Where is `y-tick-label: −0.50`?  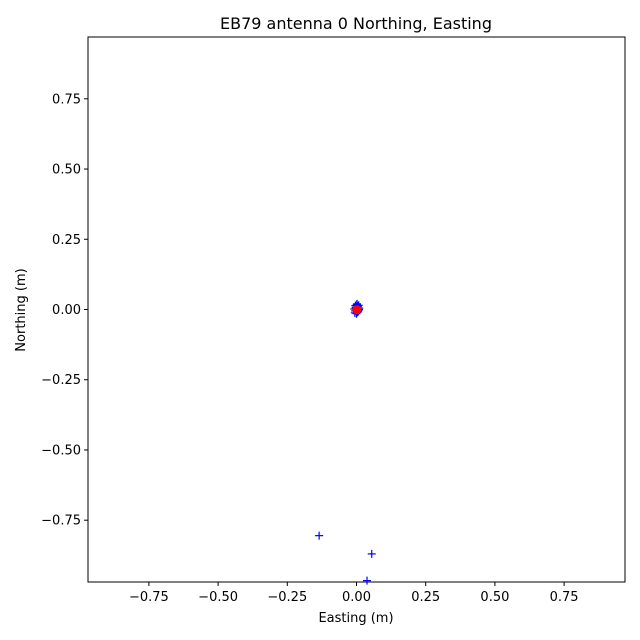 y-tick-label: −0.50 is located at coordinates (61, 450).